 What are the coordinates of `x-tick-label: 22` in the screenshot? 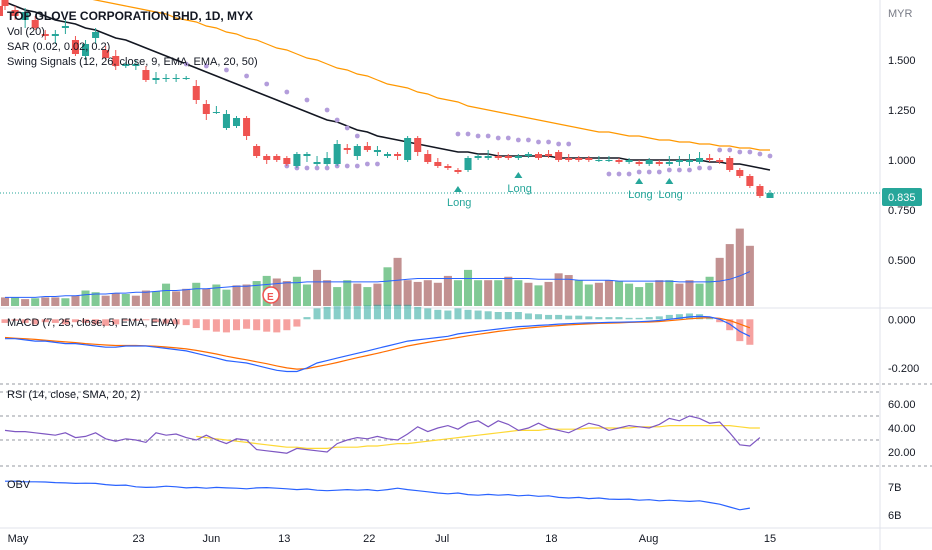 It's located at (369, 539).